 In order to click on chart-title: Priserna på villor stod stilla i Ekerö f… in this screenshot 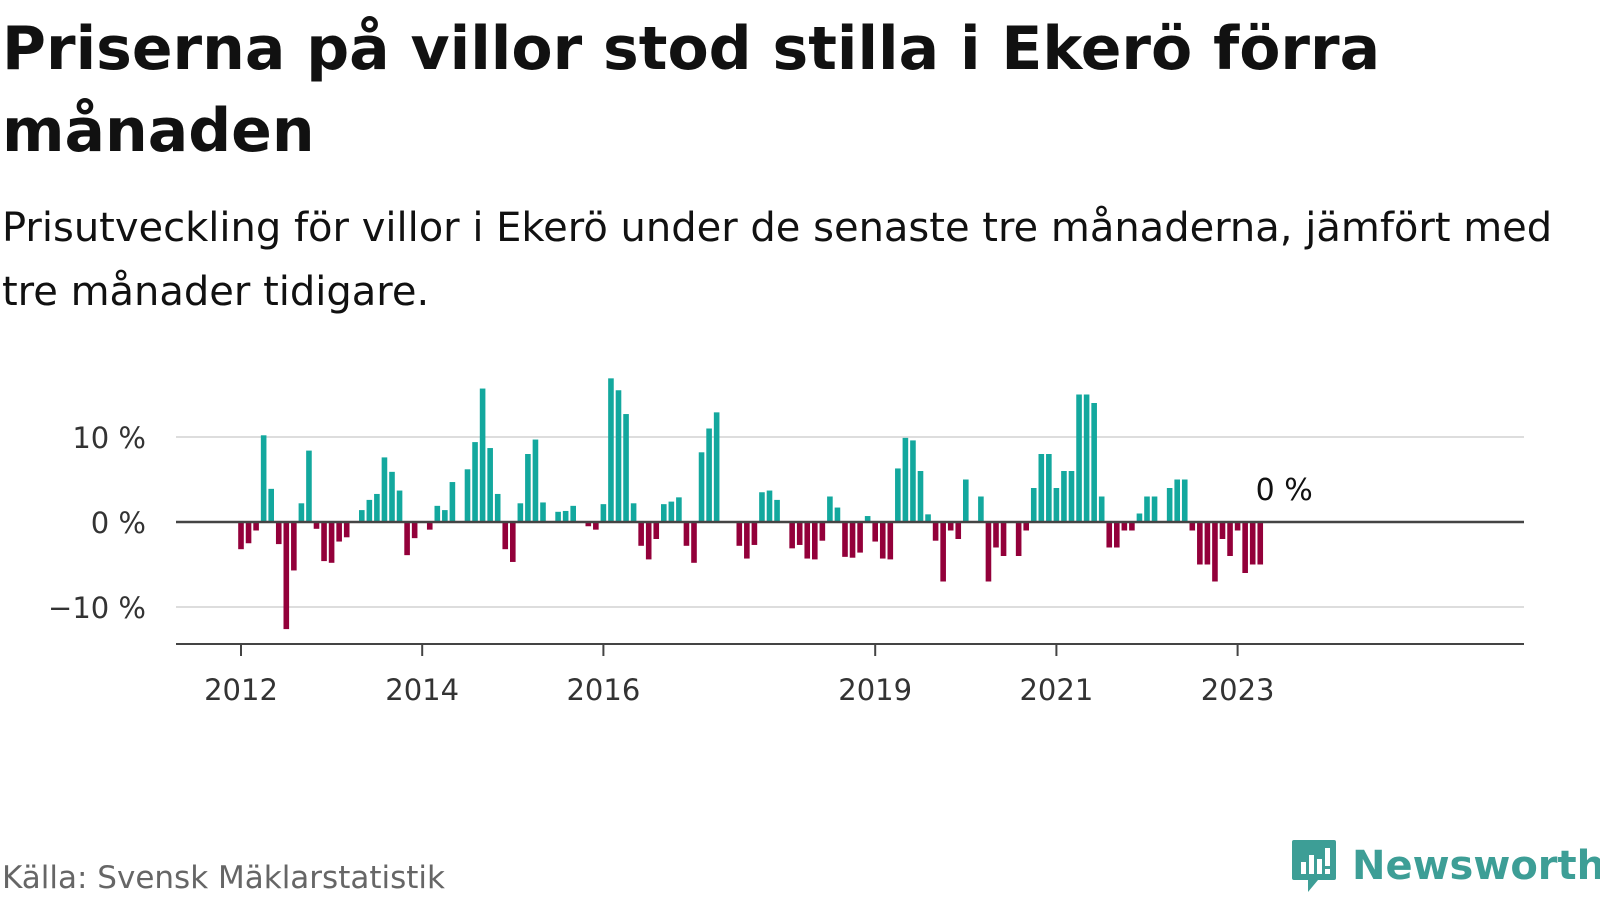, I will do `click(691, 90)`.